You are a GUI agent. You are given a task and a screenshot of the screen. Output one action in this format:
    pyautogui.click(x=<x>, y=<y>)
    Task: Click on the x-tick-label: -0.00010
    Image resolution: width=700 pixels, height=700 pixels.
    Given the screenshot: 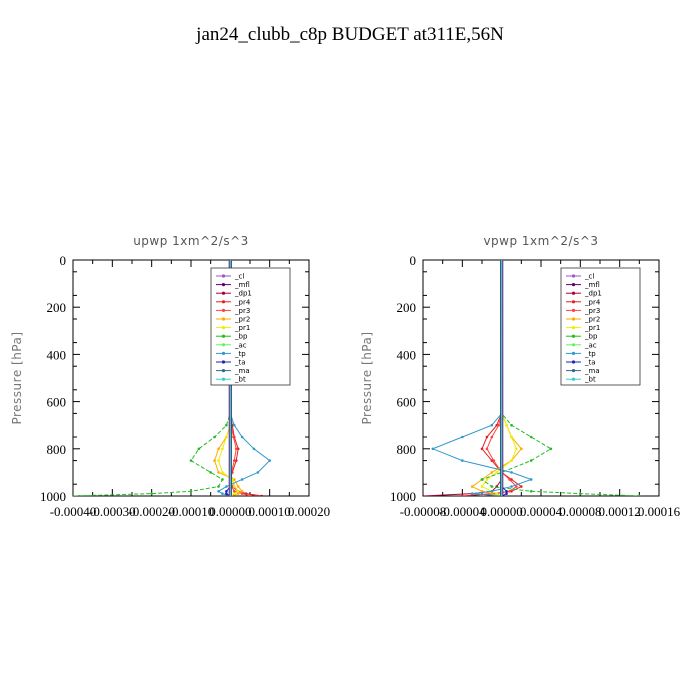 What is the action you would take?
    pyautogui.click(x=191, y=511)
    